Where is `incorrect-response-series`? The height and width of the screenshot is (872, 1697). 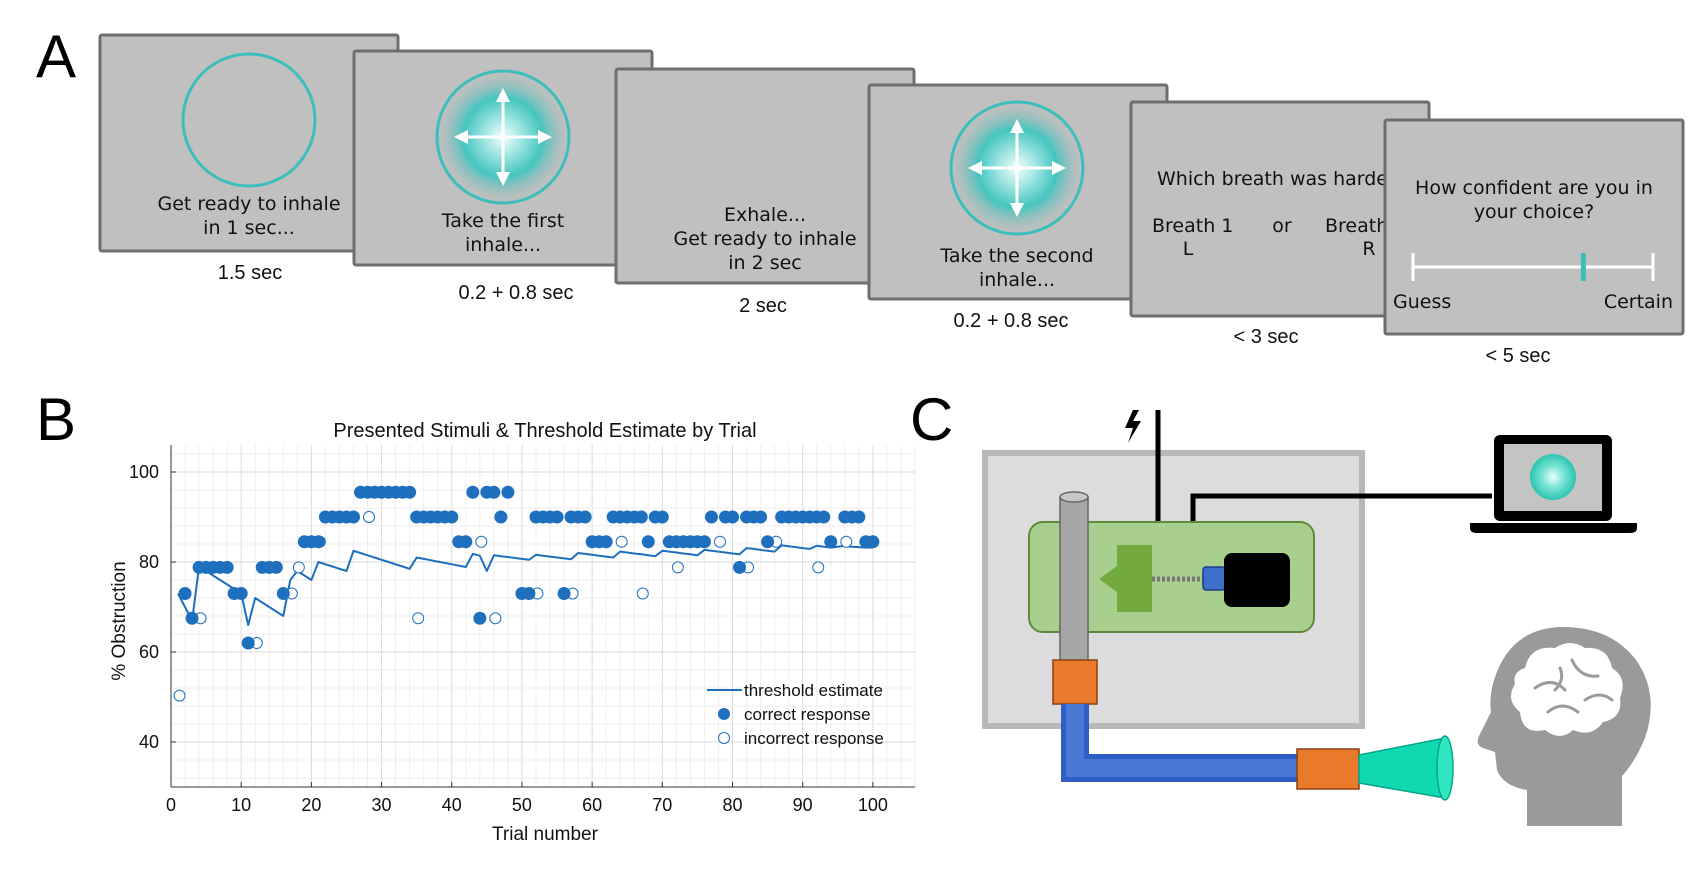 incorrect-response-series is located at coordinates (513, 606).